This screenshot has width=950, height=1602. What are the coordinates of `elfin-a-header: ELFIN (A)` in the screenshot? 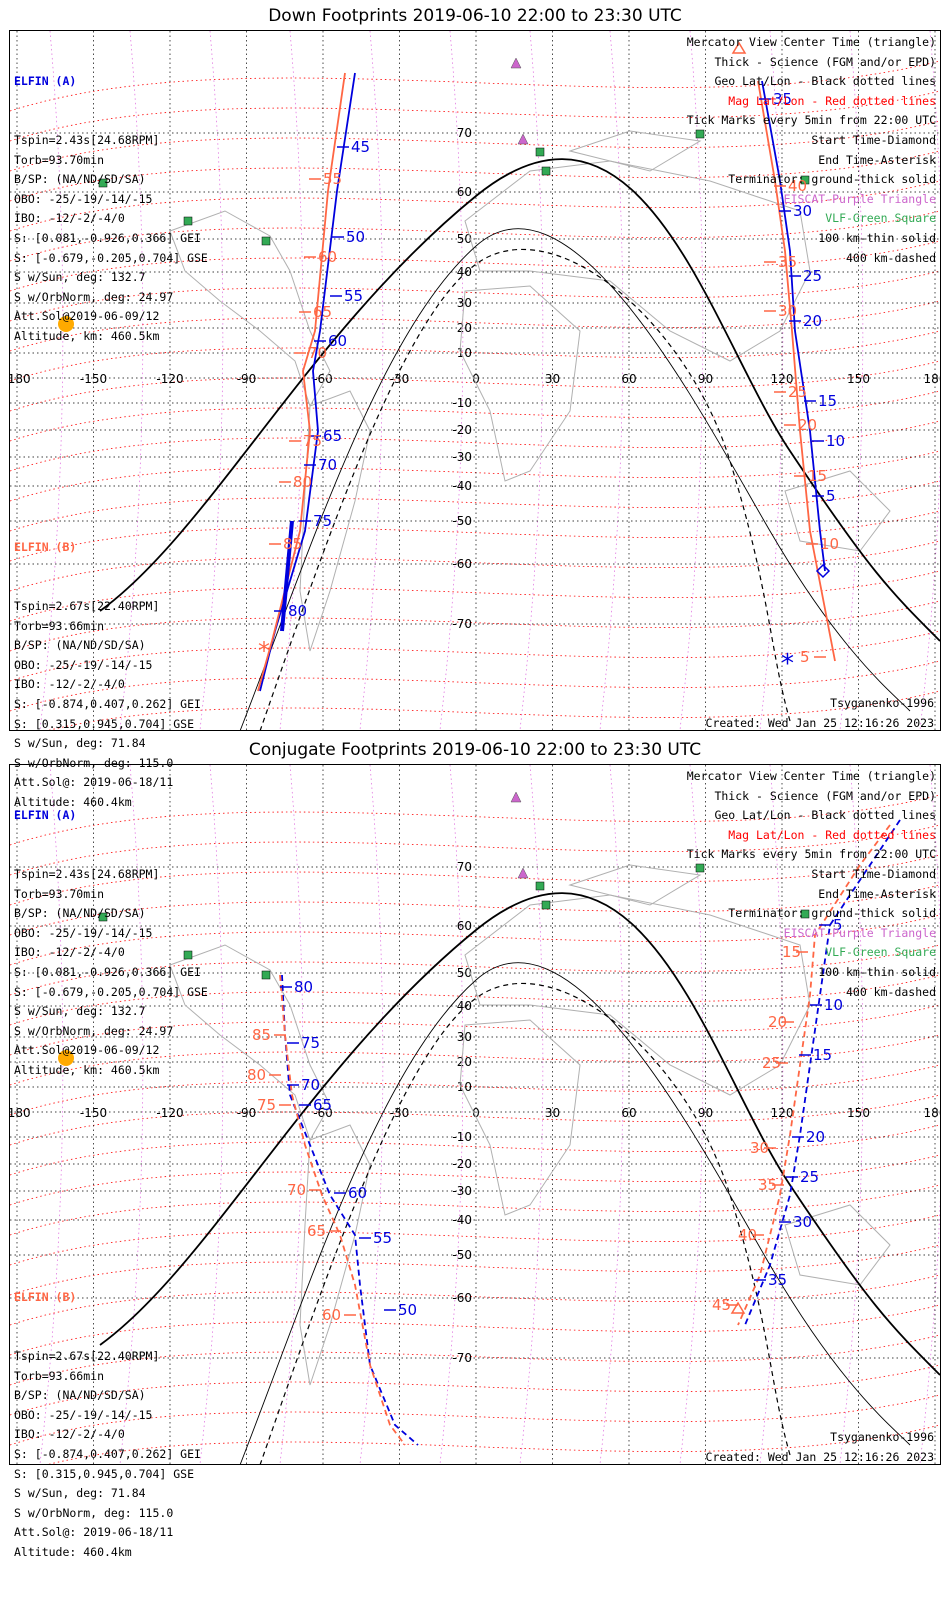 It's located at (45, 815).